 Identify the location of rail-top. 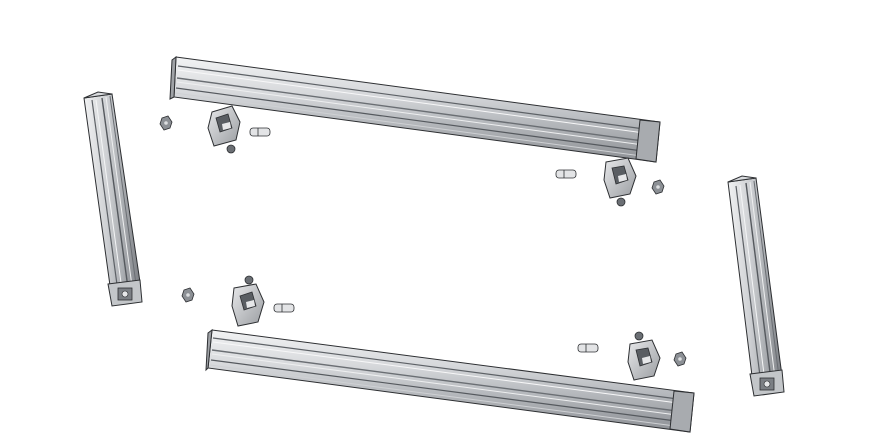
(415, 109).